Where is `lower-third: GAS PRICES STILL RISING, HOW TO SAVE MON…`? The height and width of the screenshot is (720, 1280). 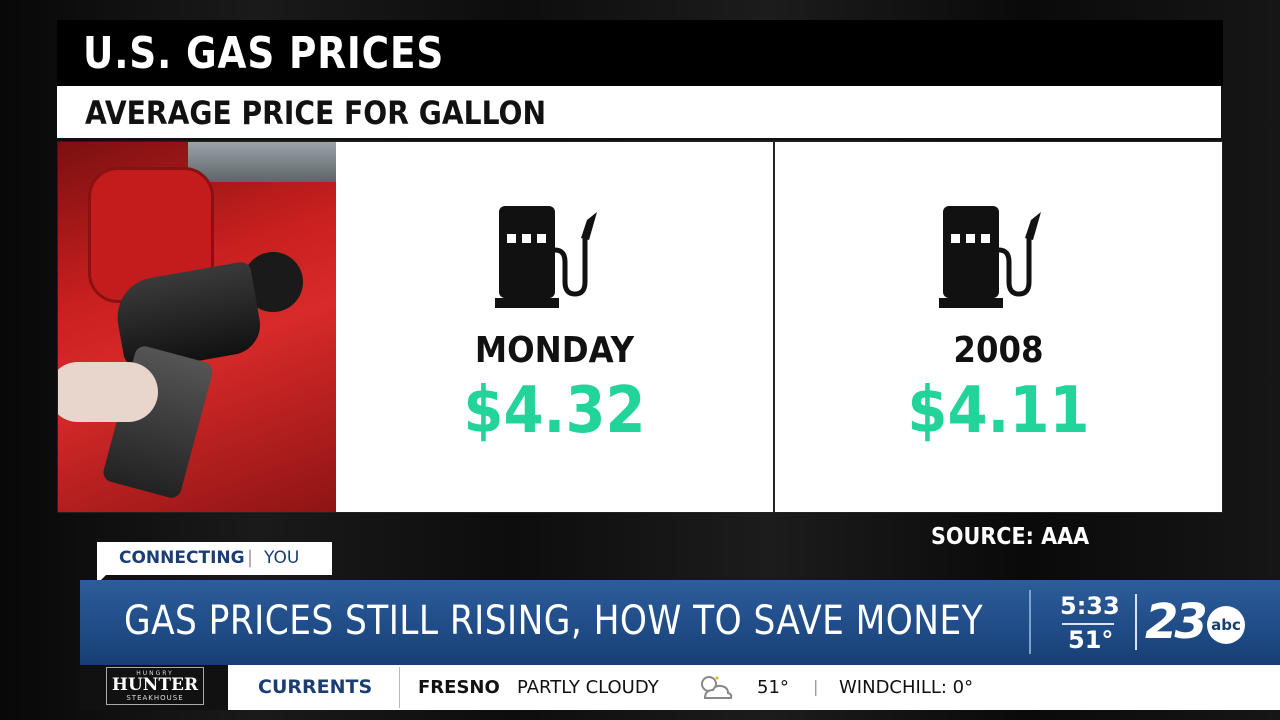
lower-third: GAS PRICES STILL RISING, HOW TO SAVE MON… is located at coordinates (680, 622).